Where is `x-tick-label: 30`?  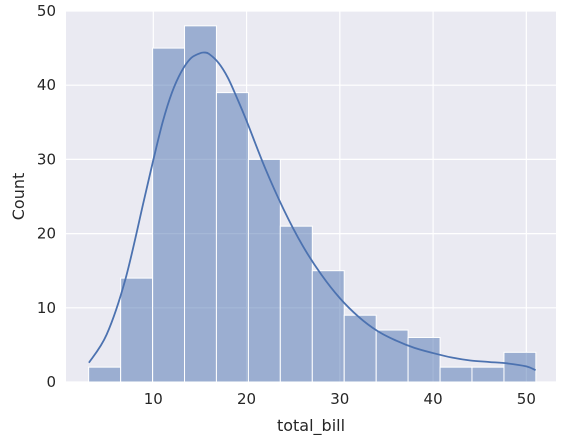
x-tick-label: 30 is located at coordinates (339, 399).